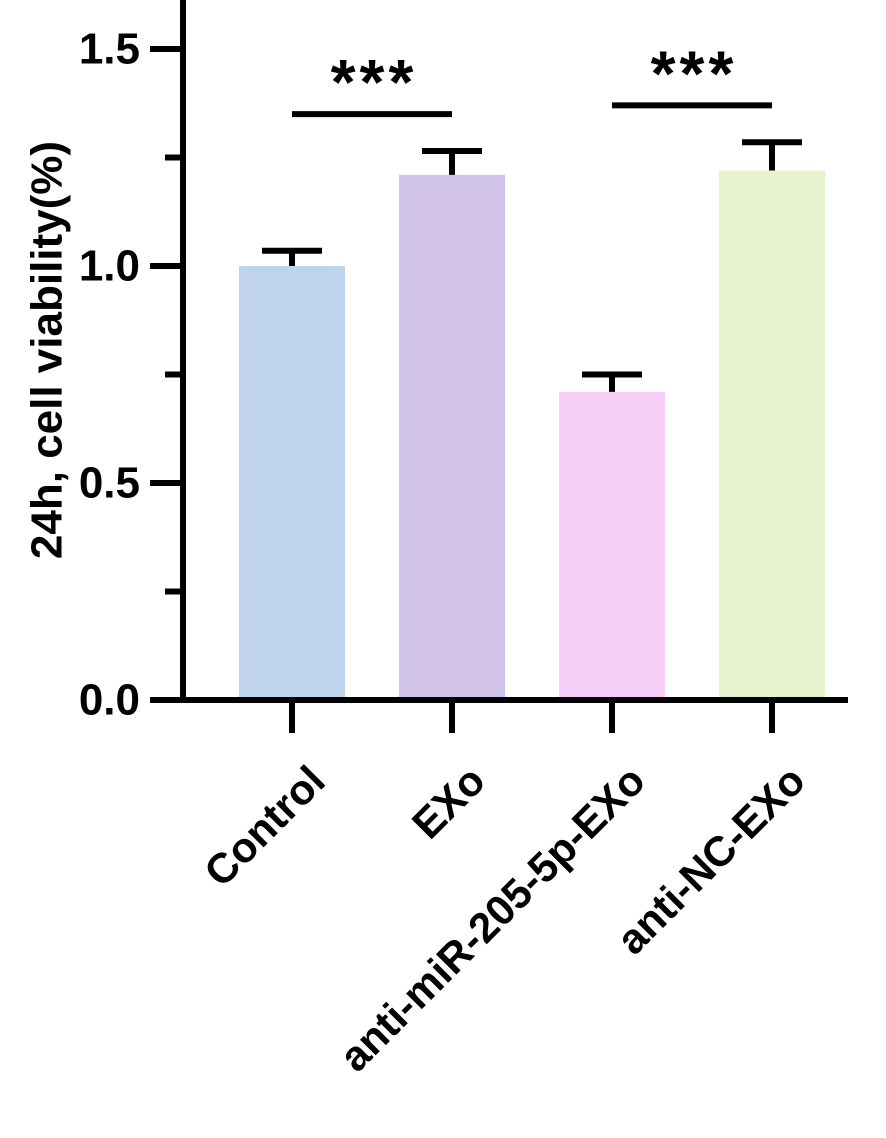 The image size is (886, 1138). I want to click on bar-control, so click(292, 483).